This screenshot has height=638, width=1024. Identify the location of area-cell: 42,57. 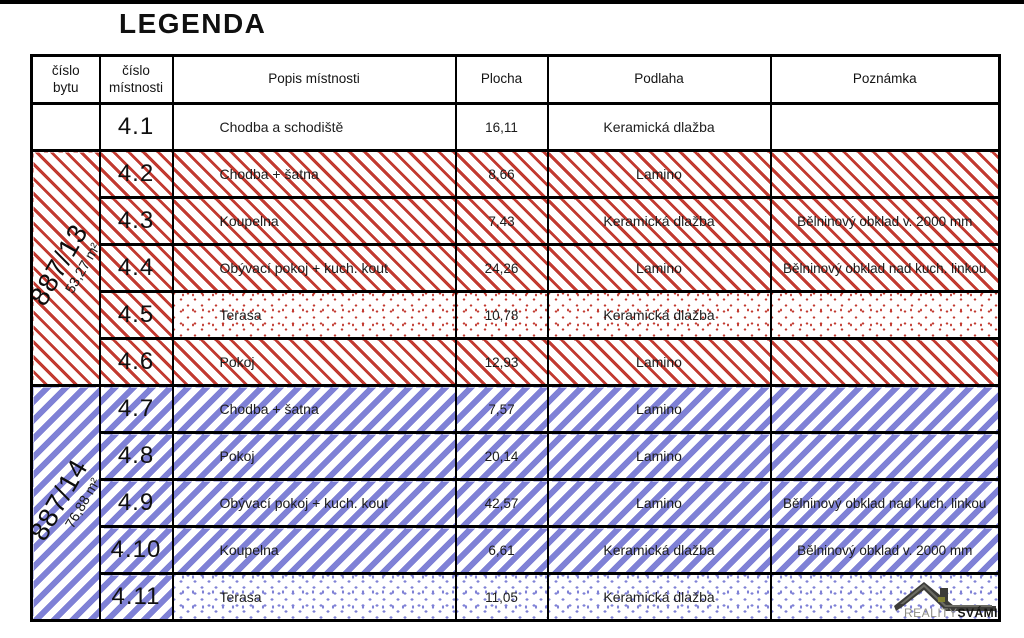
(501, 503).